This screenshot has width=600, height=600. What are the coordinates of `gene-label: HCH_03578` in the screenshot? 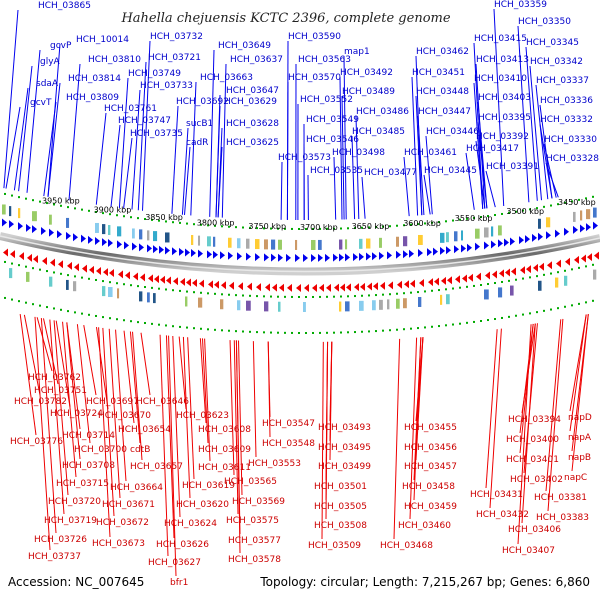 It's located at (254, 560).